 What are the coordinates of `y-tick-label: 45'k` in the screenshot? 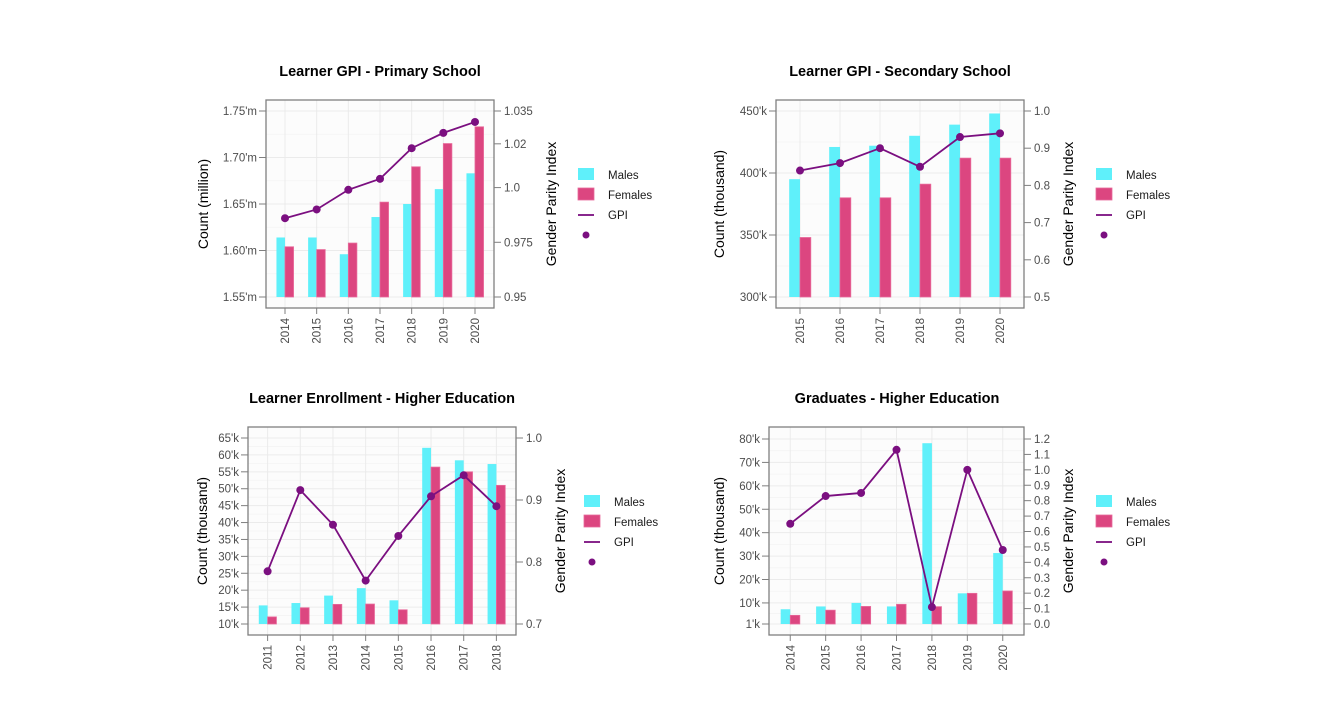 It's located at (228, 507).